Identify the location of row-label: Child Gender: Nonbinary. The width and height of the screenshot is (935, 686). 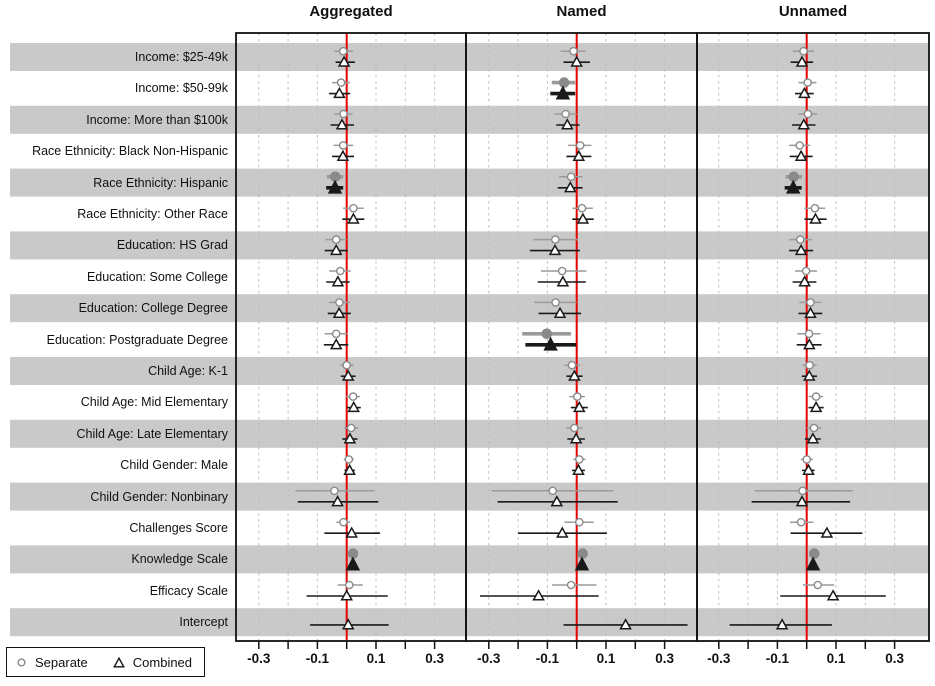
(159, 496).